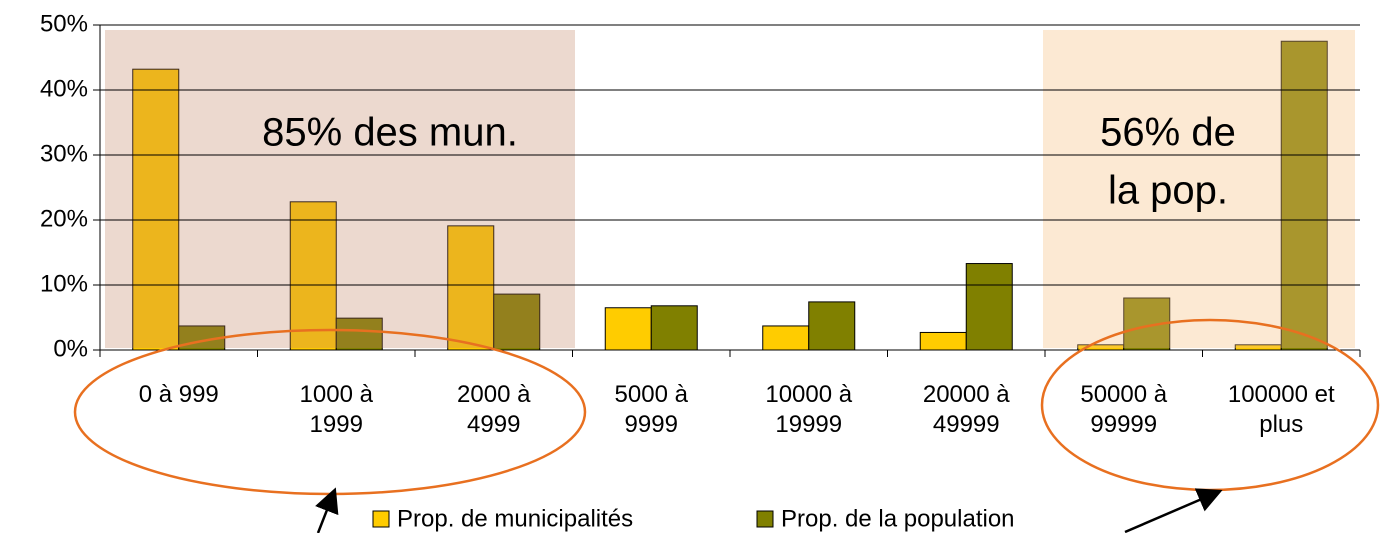 Image resolution: width=1381 pixels, height=533 pixels. I want to click on y-tick-label: 40%, so click(64, 88).